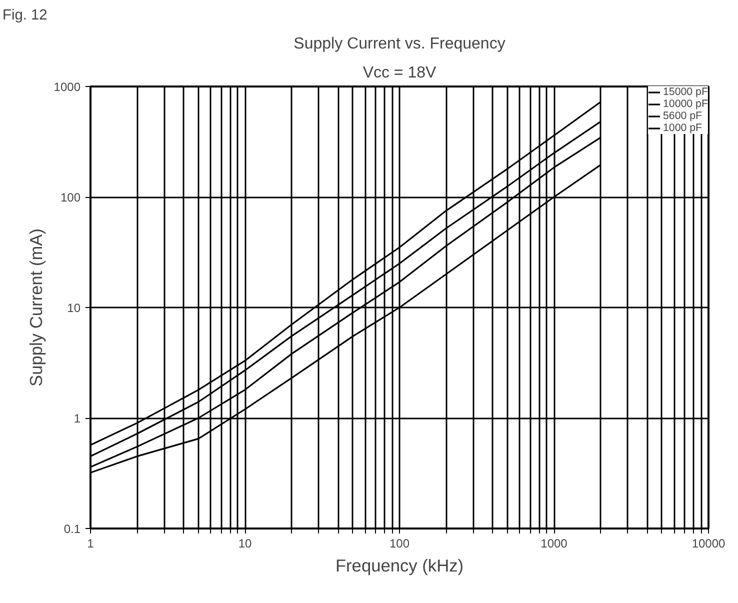 The width and height of the screenshot is (738, 603). I want to click on y-axis-title: Supply Current (mA), so click(36, 307).